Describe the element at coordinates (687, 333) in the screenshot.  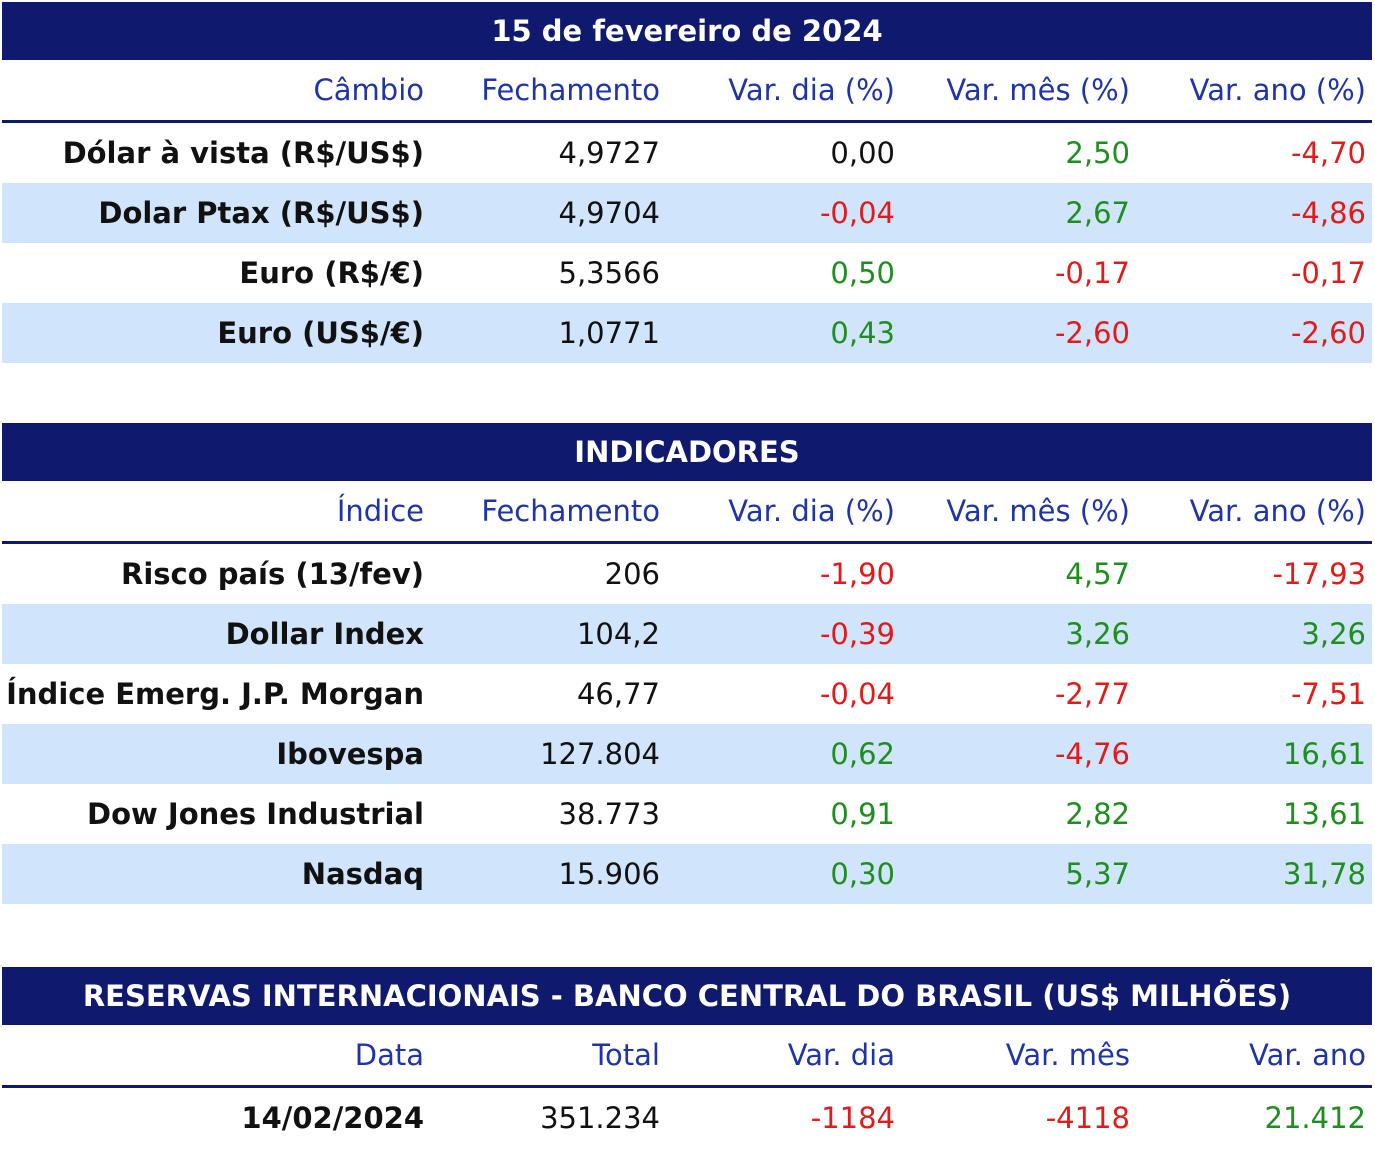
I see `table-row: Euro (US$/€) 1,0771 0,43 -2,60 -2,60` at that location.